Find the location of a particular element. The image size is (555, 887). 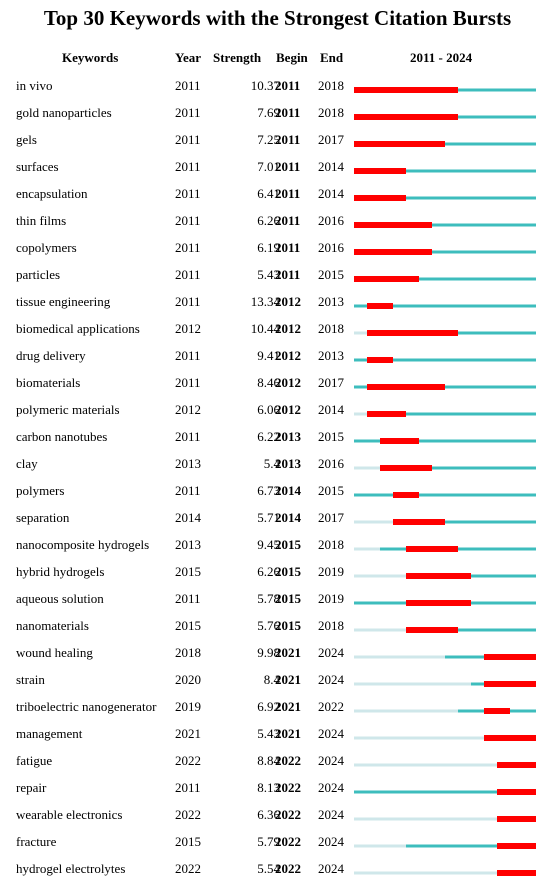

table-row: hybrid hydrogels 2015 6.26 2015 2019 is located at coordinates (277, 571).